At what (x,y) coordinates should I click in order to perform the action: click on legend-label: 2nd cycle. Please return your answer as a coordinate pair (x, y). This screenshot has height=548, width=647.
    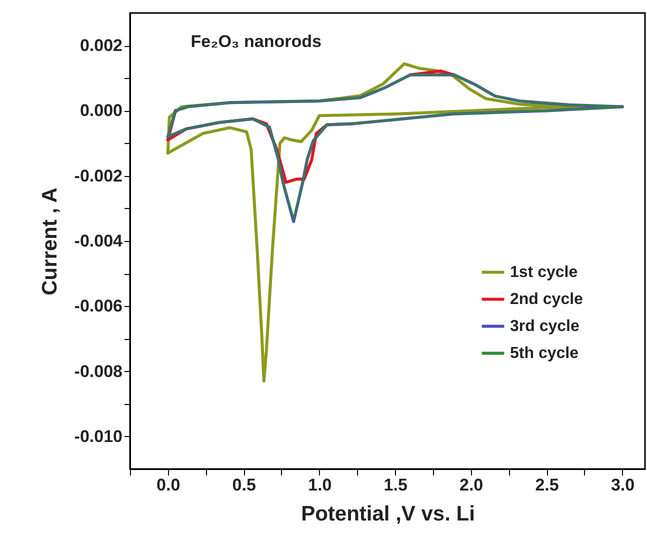
    Looking at the image, I should click on (547, 299).